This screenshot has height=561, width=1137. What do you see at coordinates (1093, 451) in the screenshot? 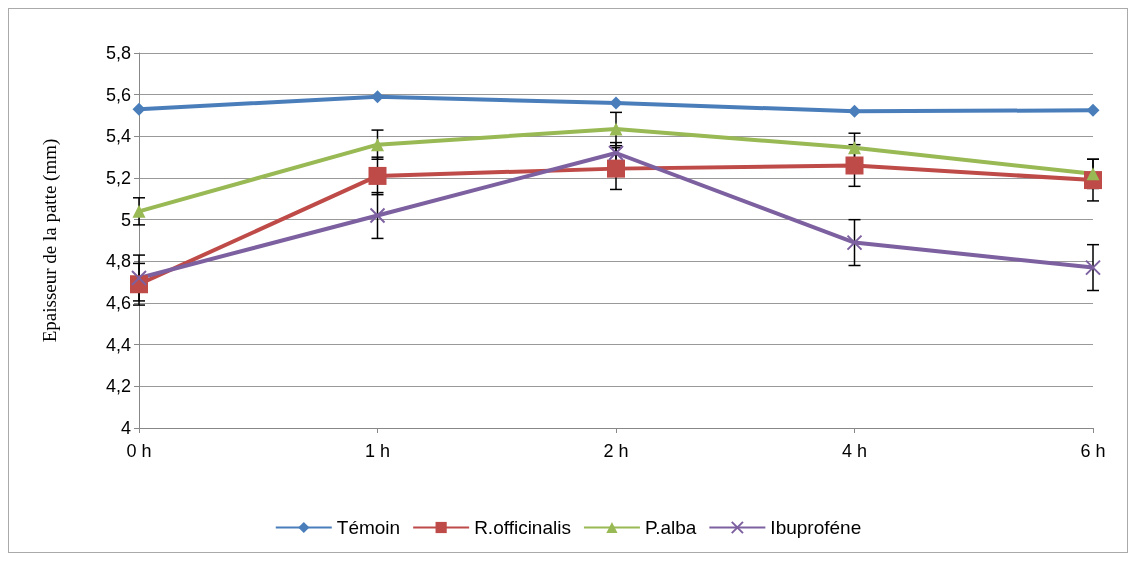
I see `x-tick-label: 6 h` at bounding box center [1093, 451].